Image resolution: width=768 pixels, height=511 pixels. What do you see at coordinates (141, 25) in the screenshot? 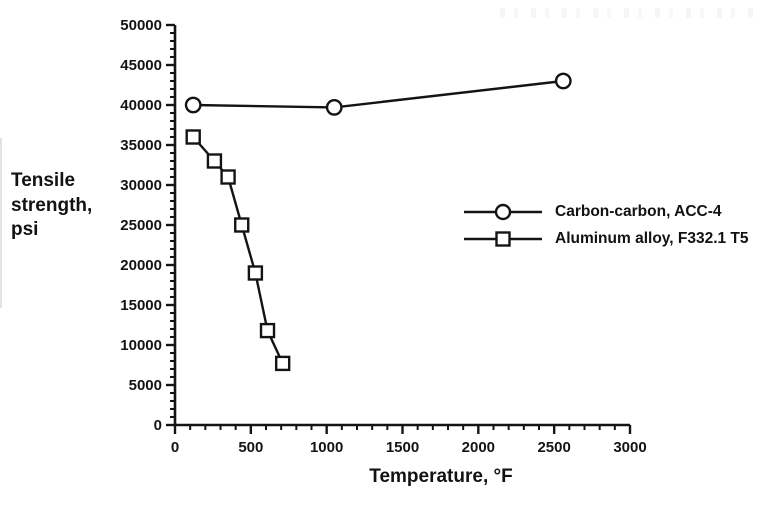
I see `y-tick-label: 50000` at bounding box center [141, 25].